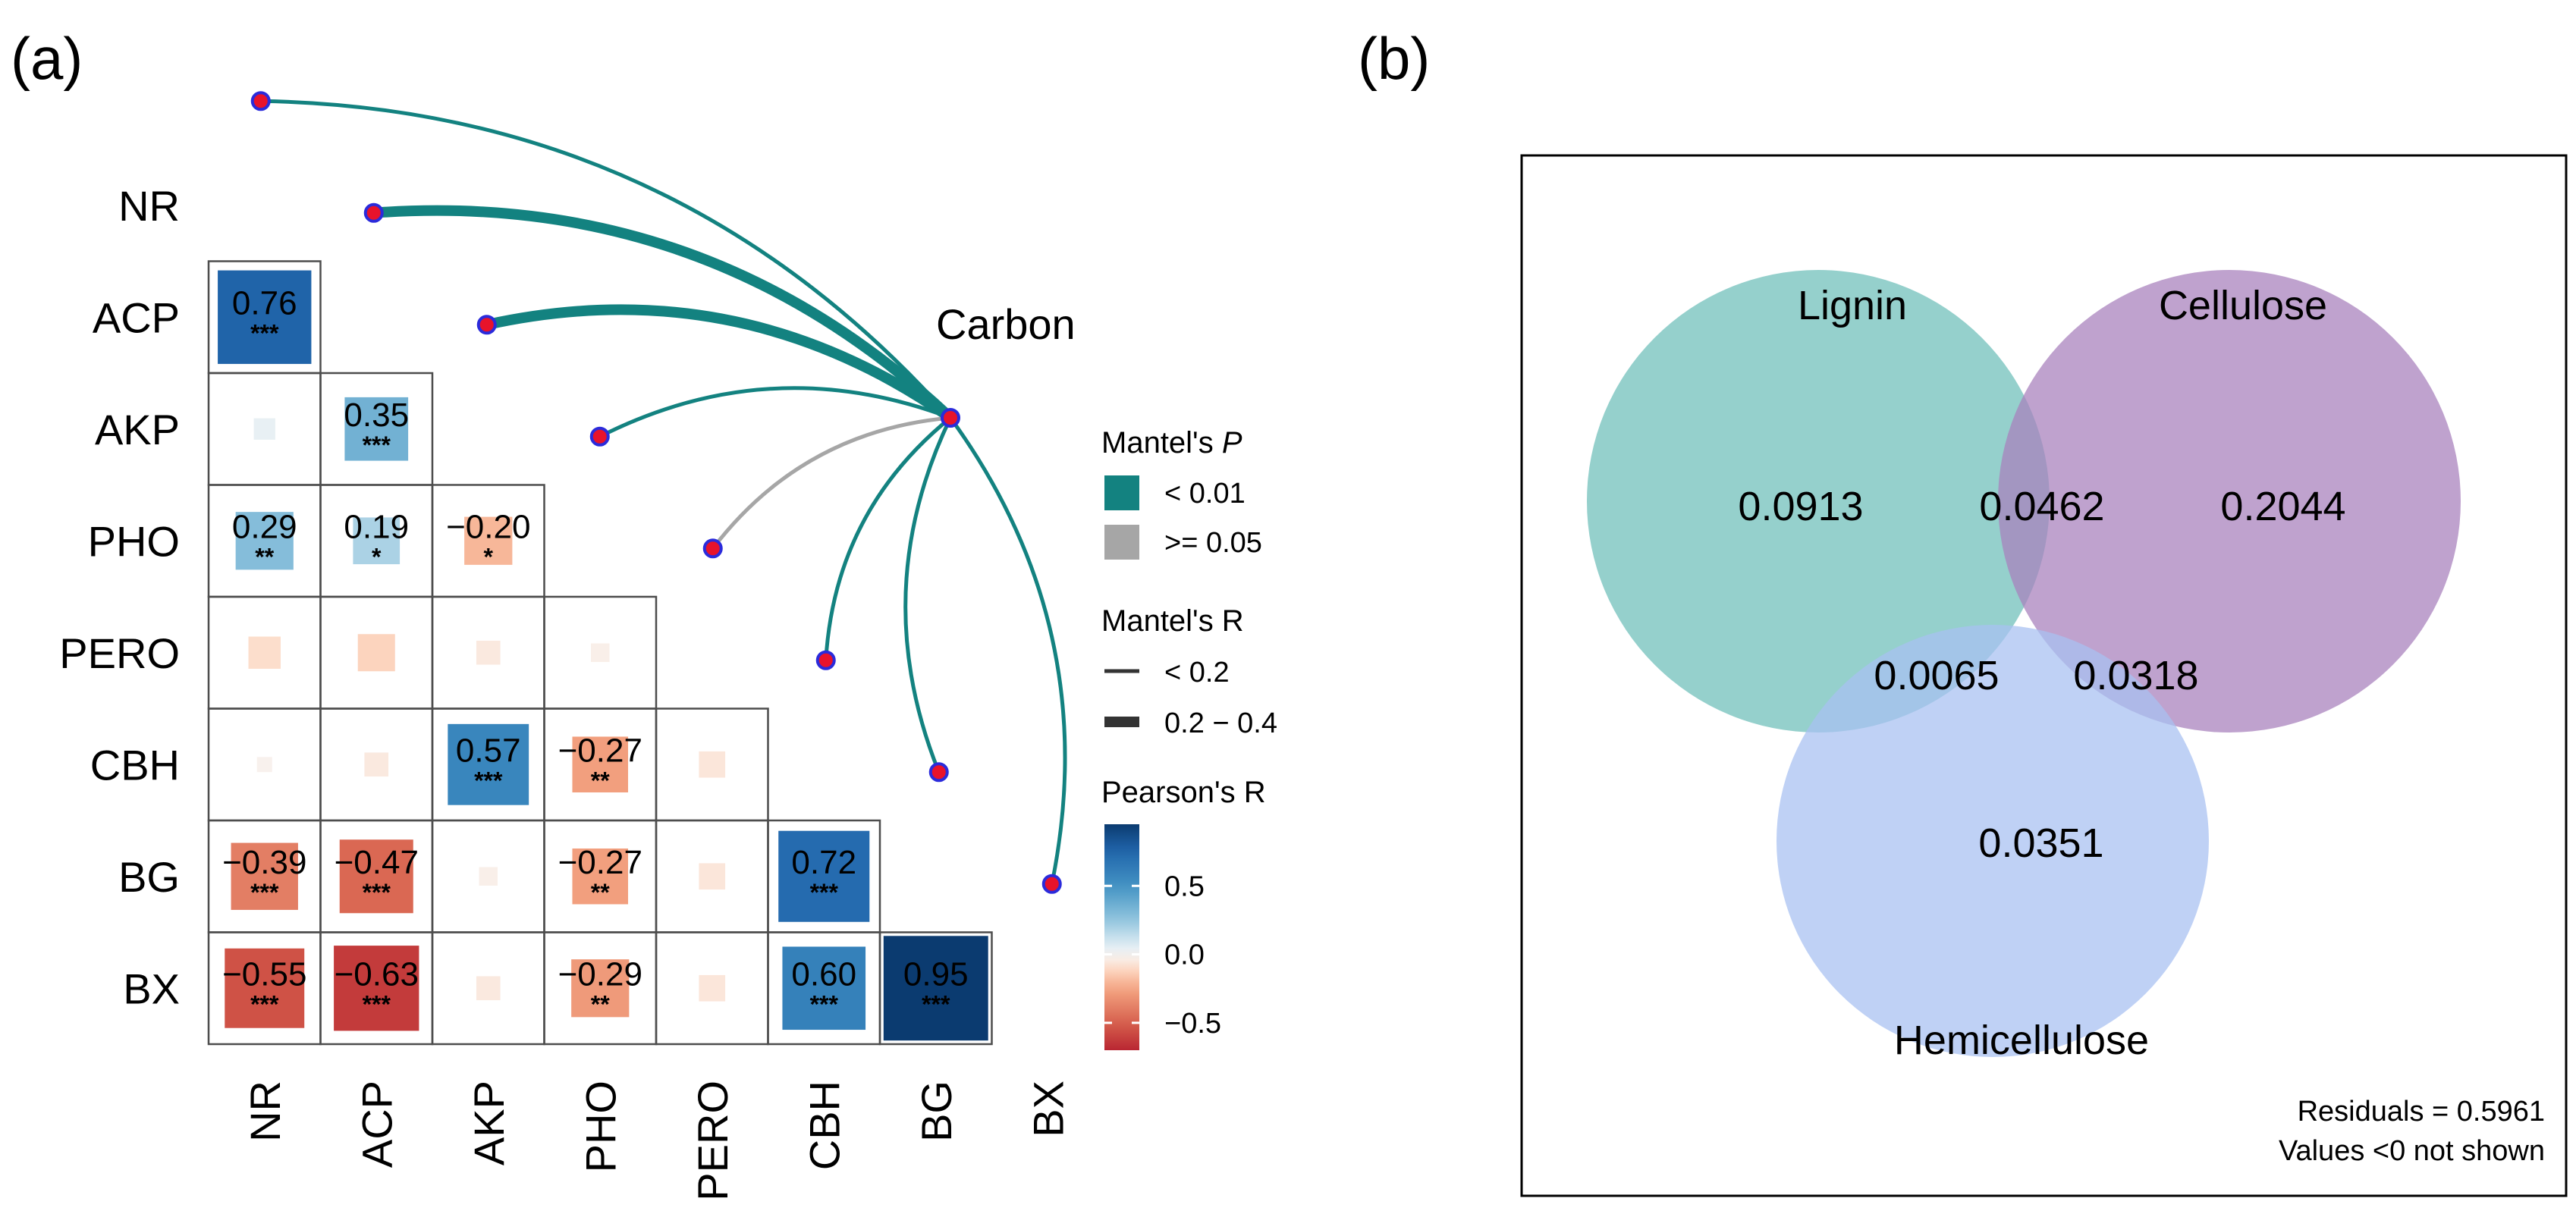 The image size is (2576, 1214). I want to click on correlation-cell: 0.60***, so click(824, 988).